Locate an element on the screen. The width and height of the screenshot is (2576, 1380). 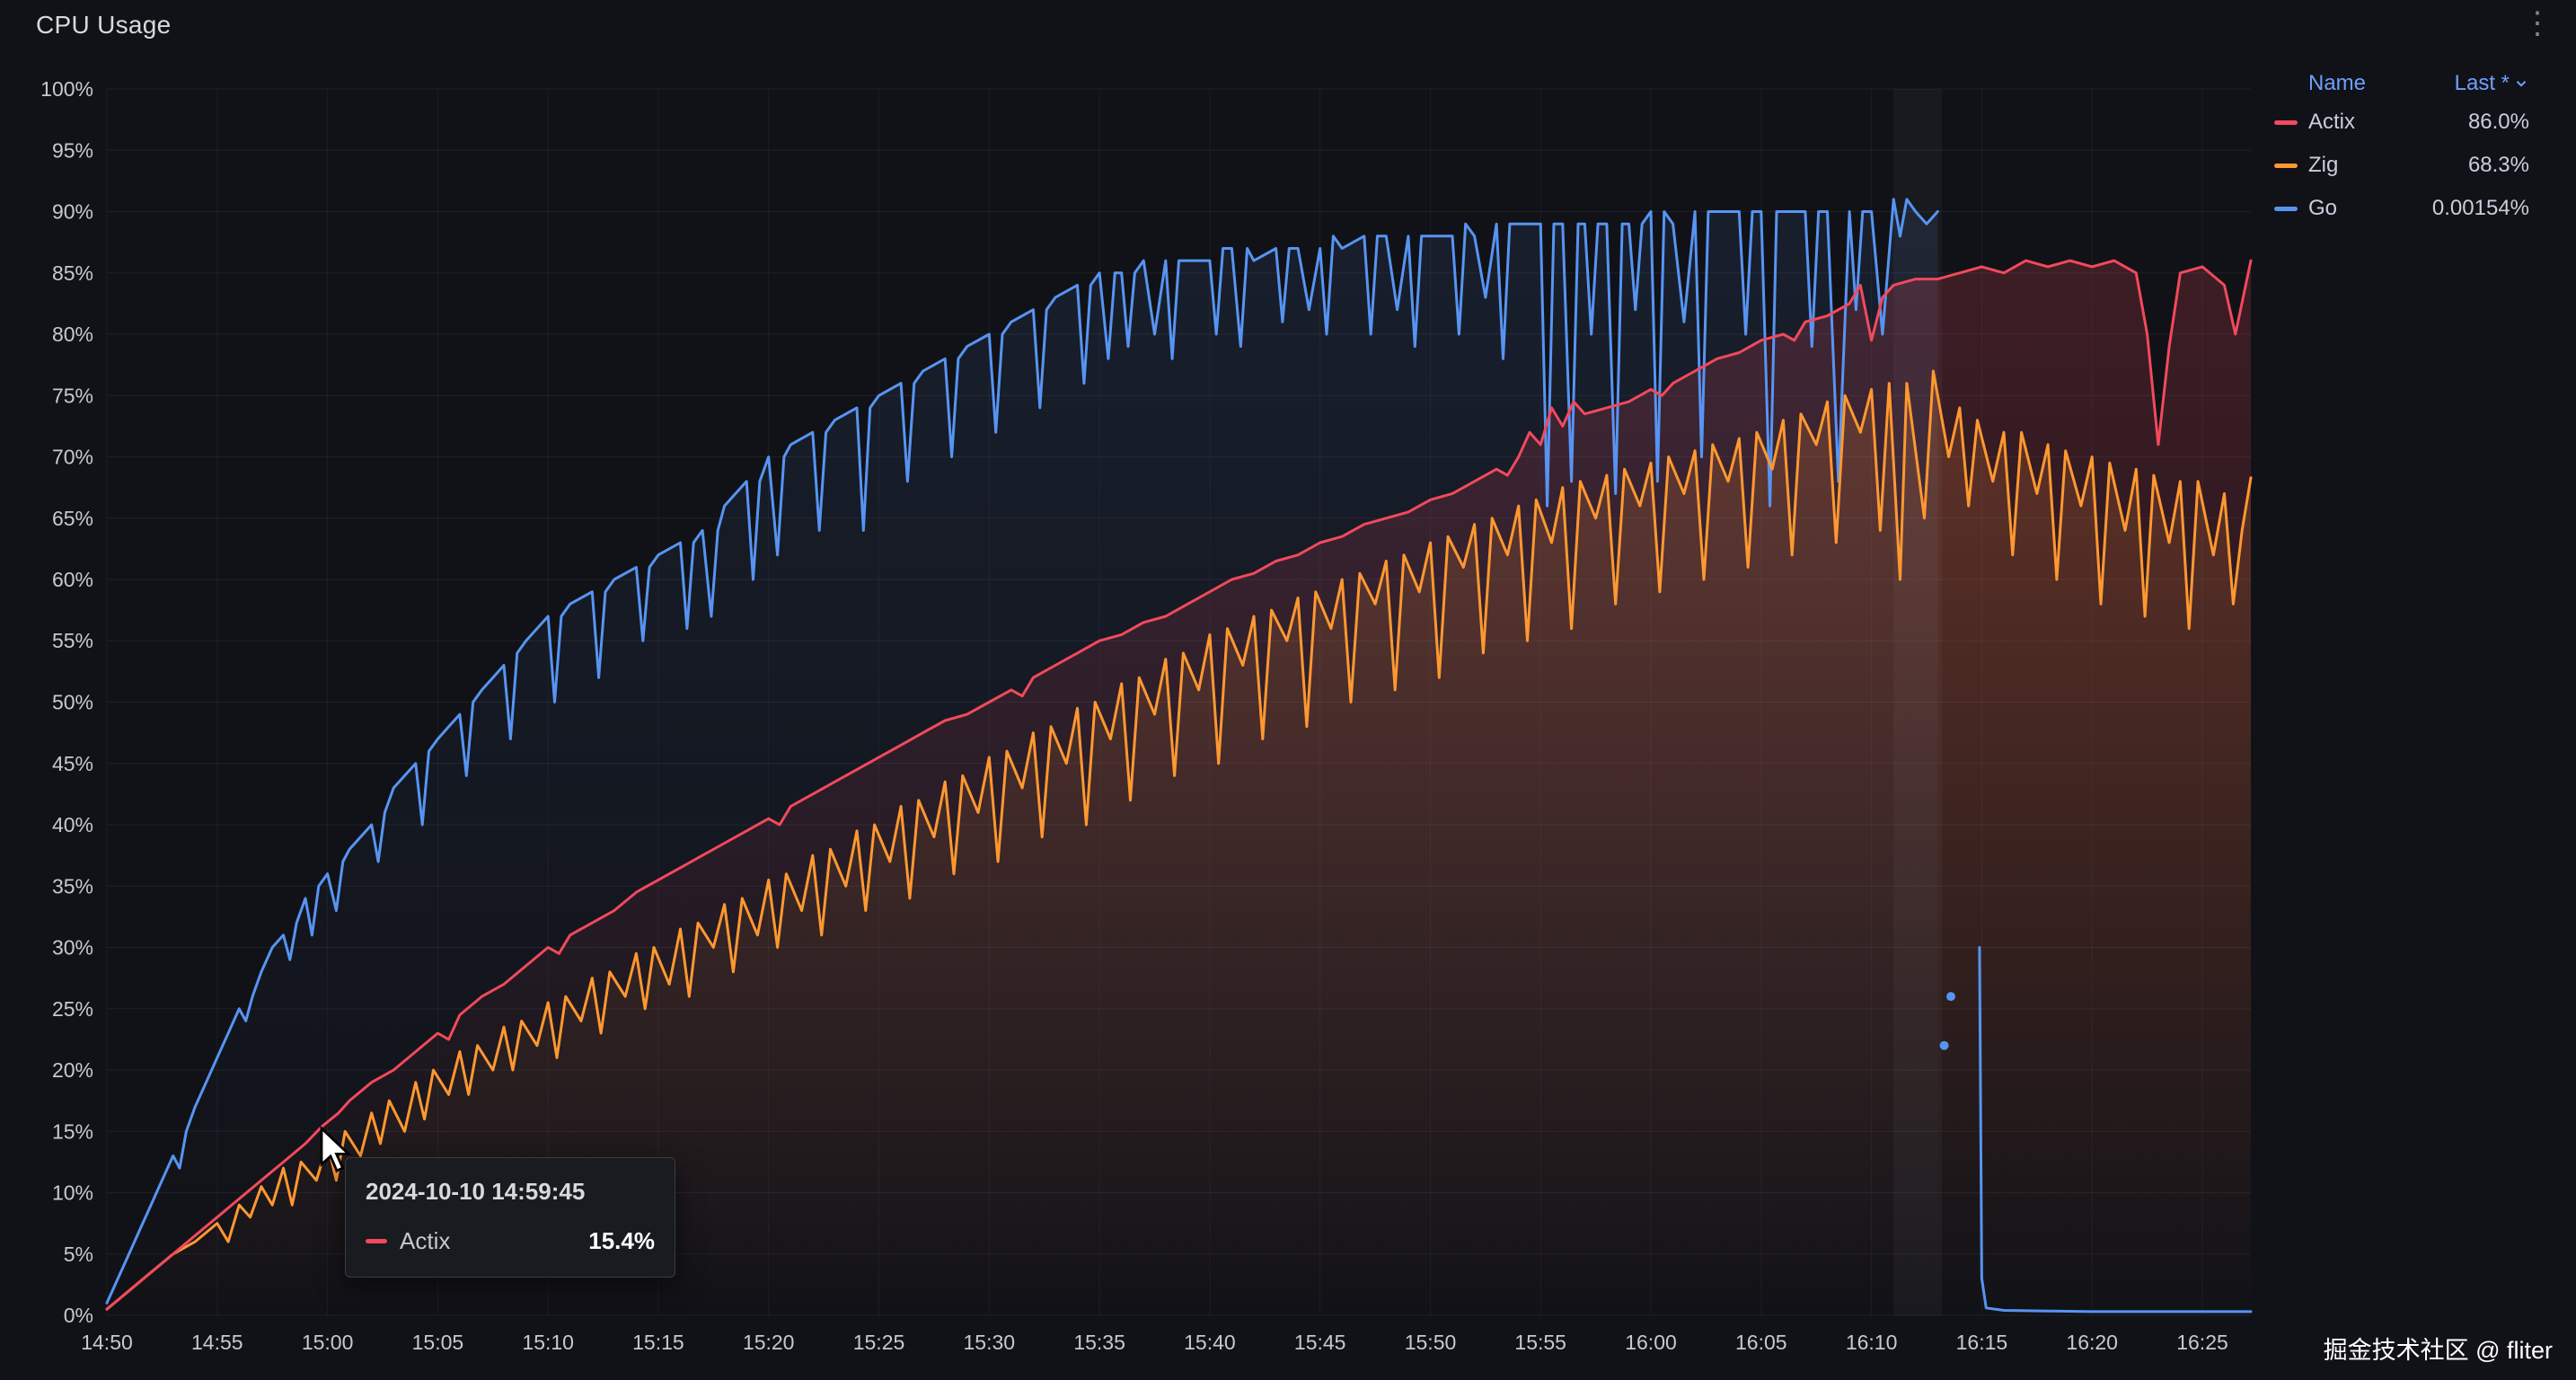
y-tick-label: 60% is located at coordinates (72, 579).